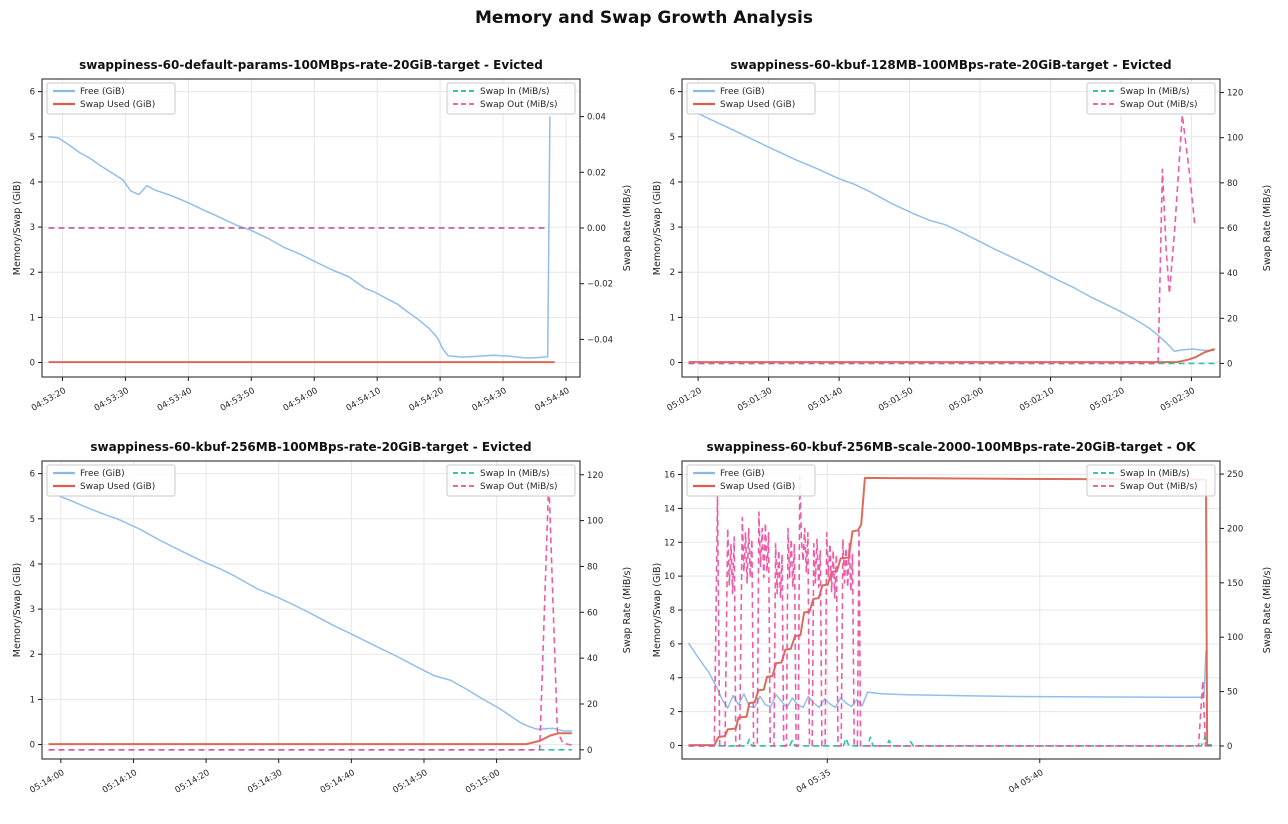 The width and height of the screenshot is (1288, 824). Describe the element at coordinates (1232, 229) in the screenshot. I see `y-tick-label-right: 60` at that location.